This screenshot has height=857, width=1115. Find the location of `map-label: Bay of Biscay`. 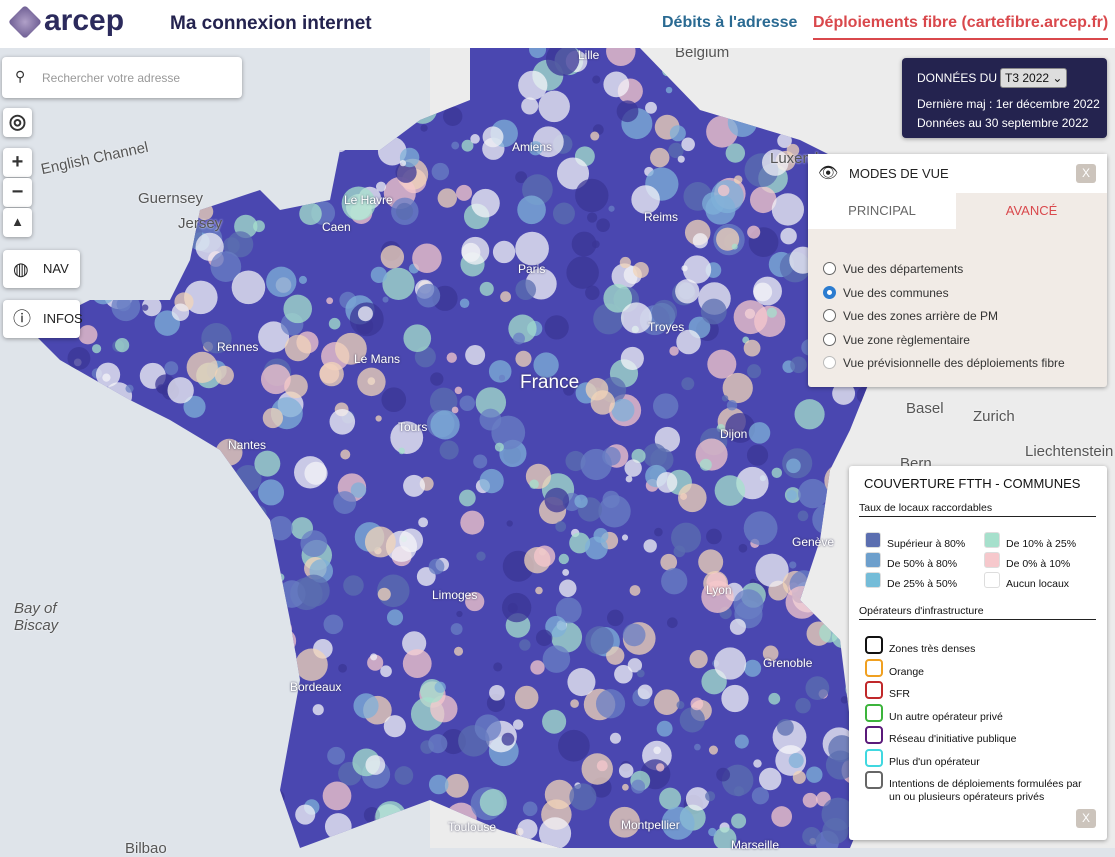

map-label: Bay of Biscay is located at coordinates (36, 617).